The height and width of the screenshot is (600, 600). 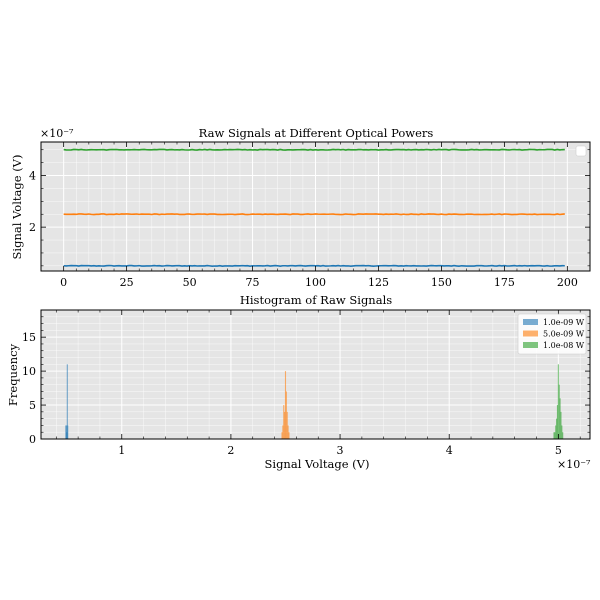 What do you see at coordinates (567, 282) in the screenshot?
I see `line-chart-x-tick-label: 200` at bounding box center [567, 282].